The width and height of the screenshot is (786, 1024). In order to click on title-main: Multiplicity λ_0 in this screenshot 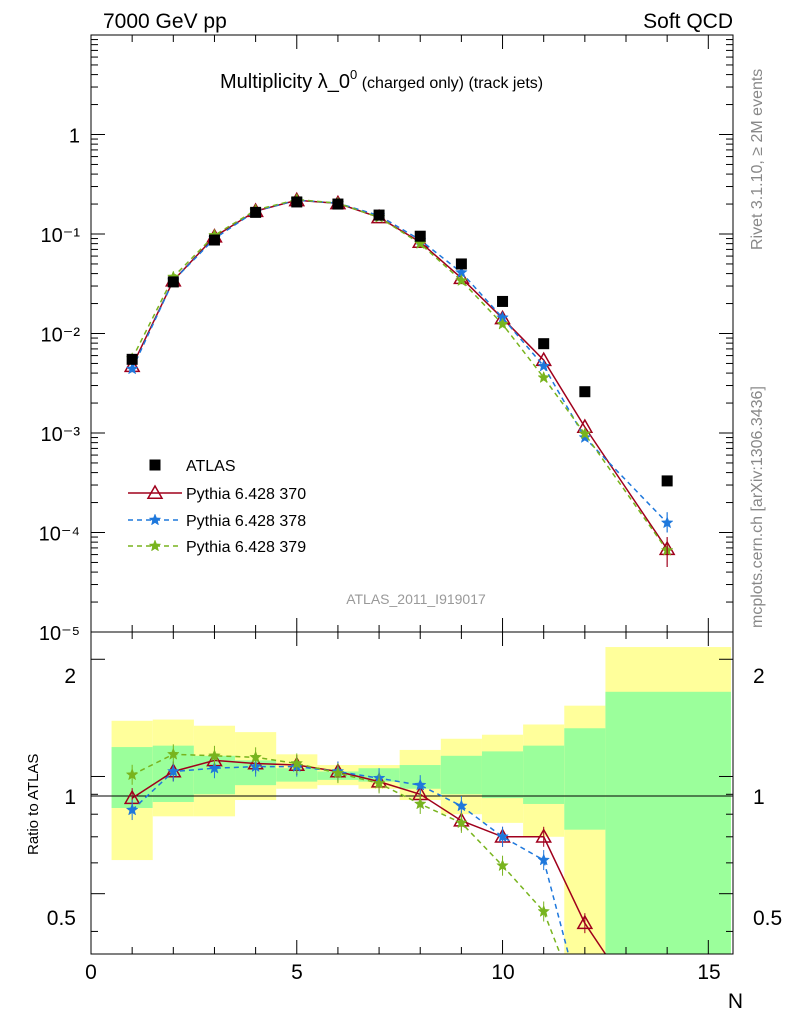, I will do `click(285, 82)`.